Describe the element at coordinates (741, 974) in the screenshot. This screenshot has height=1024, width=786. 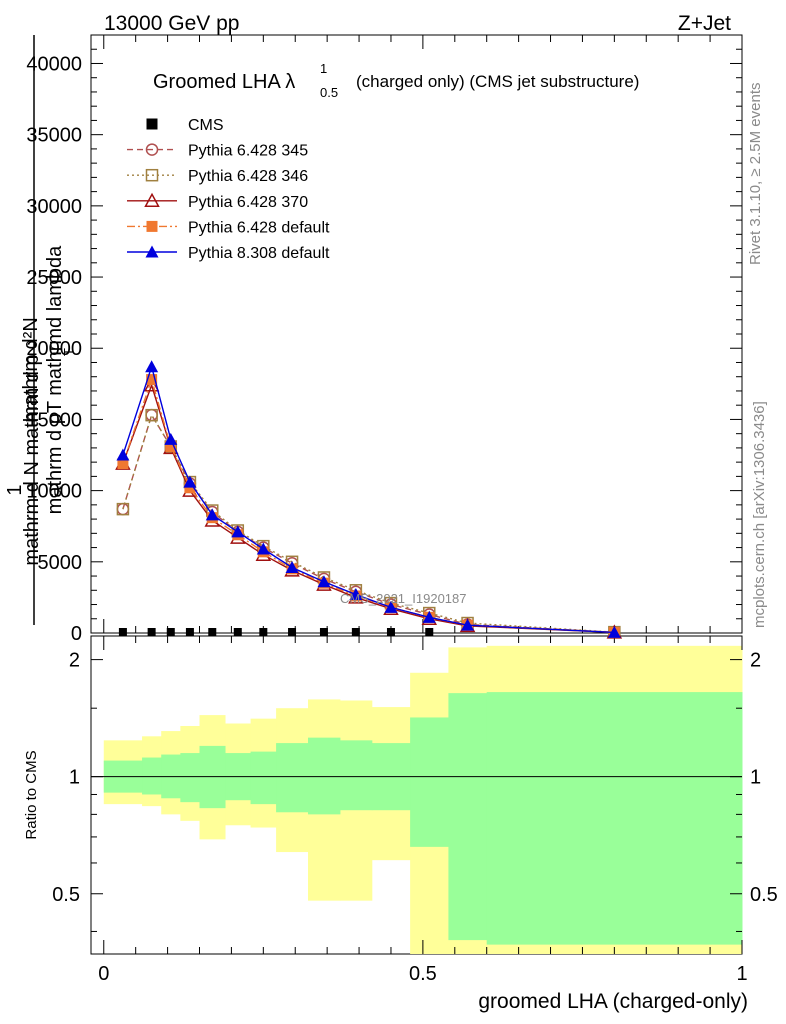
I see `x-tick-label-2: 1` at that location.